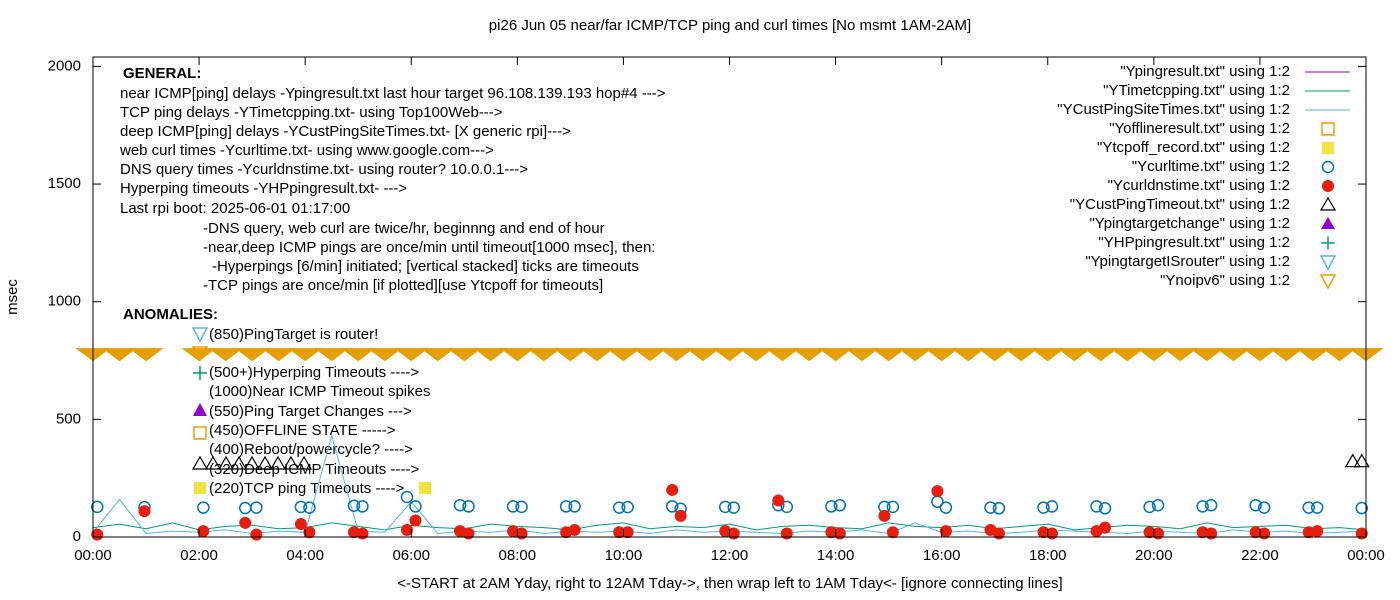 Image resolution: width=1400 pixels, height=600 pixels. I want to click on y-tick-label: 1500, so click(64, 183).